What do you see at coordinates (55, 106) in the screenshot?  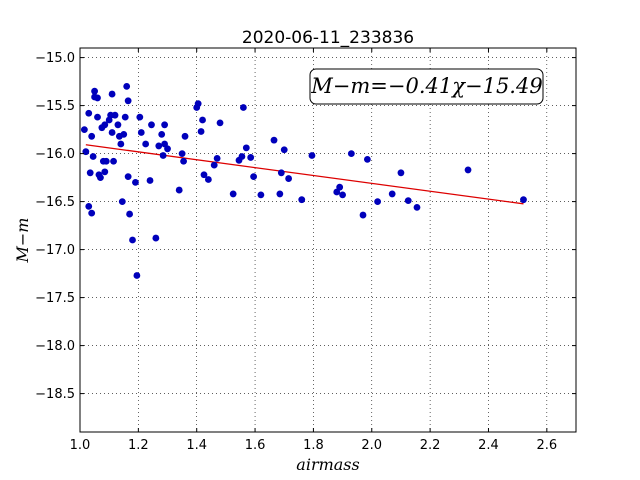 I see `y-tick-label: −15.5` at bounding box center [55, 106].